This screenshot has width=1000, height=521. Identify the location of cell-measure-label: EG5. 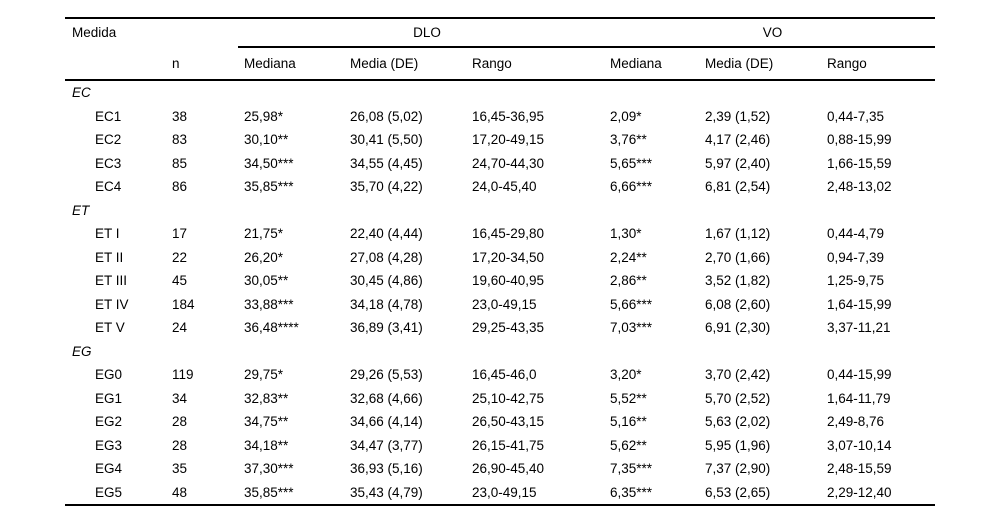
(109, 492).